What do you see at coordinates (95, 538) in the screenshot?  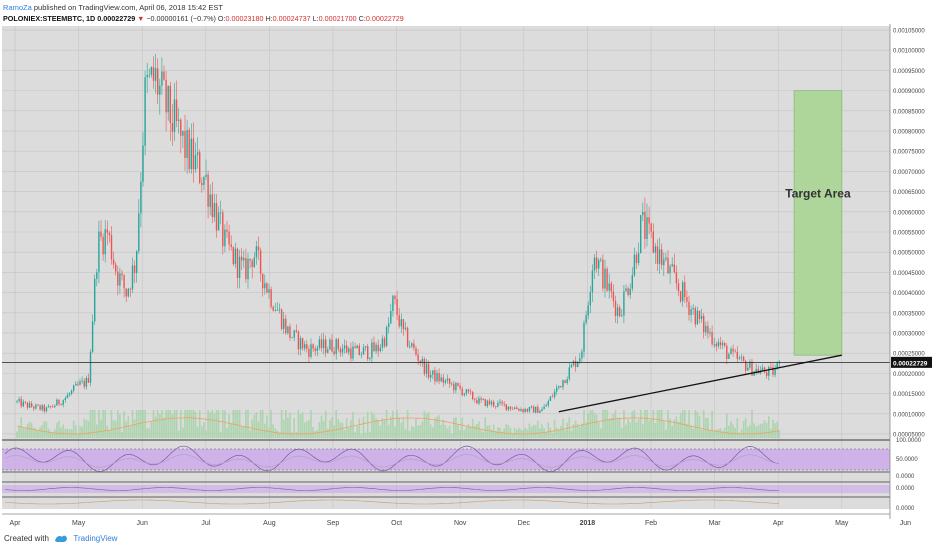 I see `tradingview-brand-link: TradingView` at bounding box center [95, 538].